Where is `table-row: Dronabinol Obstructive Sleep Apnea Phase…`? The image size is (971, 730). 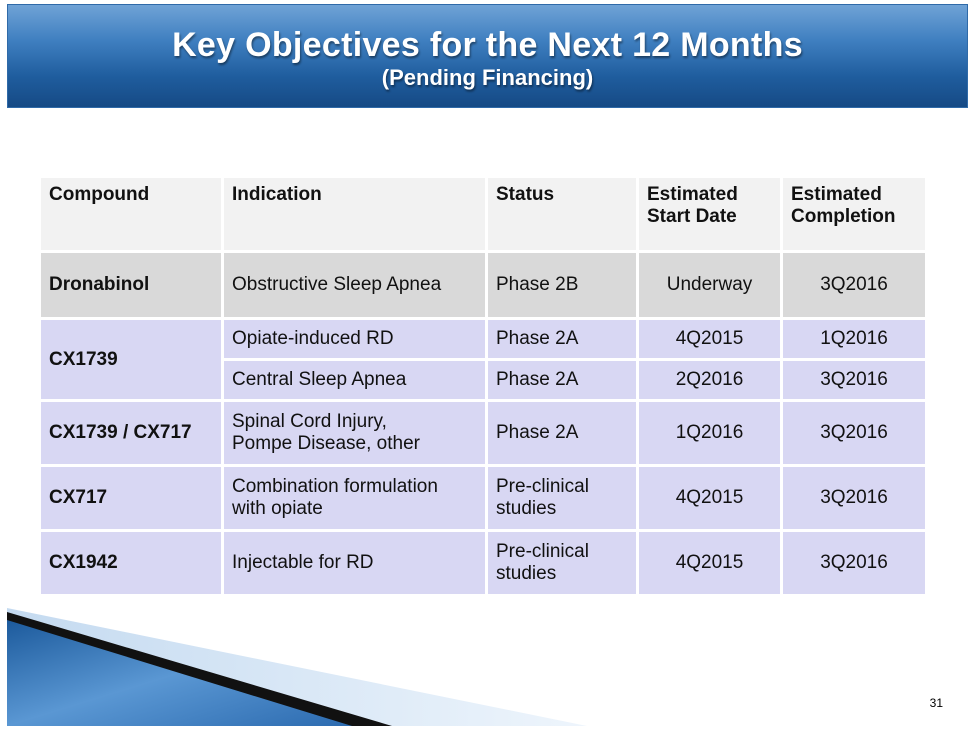
table-row: Dronabinol Obstructive Sleep Apnea Phase… is located at coordinates (483, 285).